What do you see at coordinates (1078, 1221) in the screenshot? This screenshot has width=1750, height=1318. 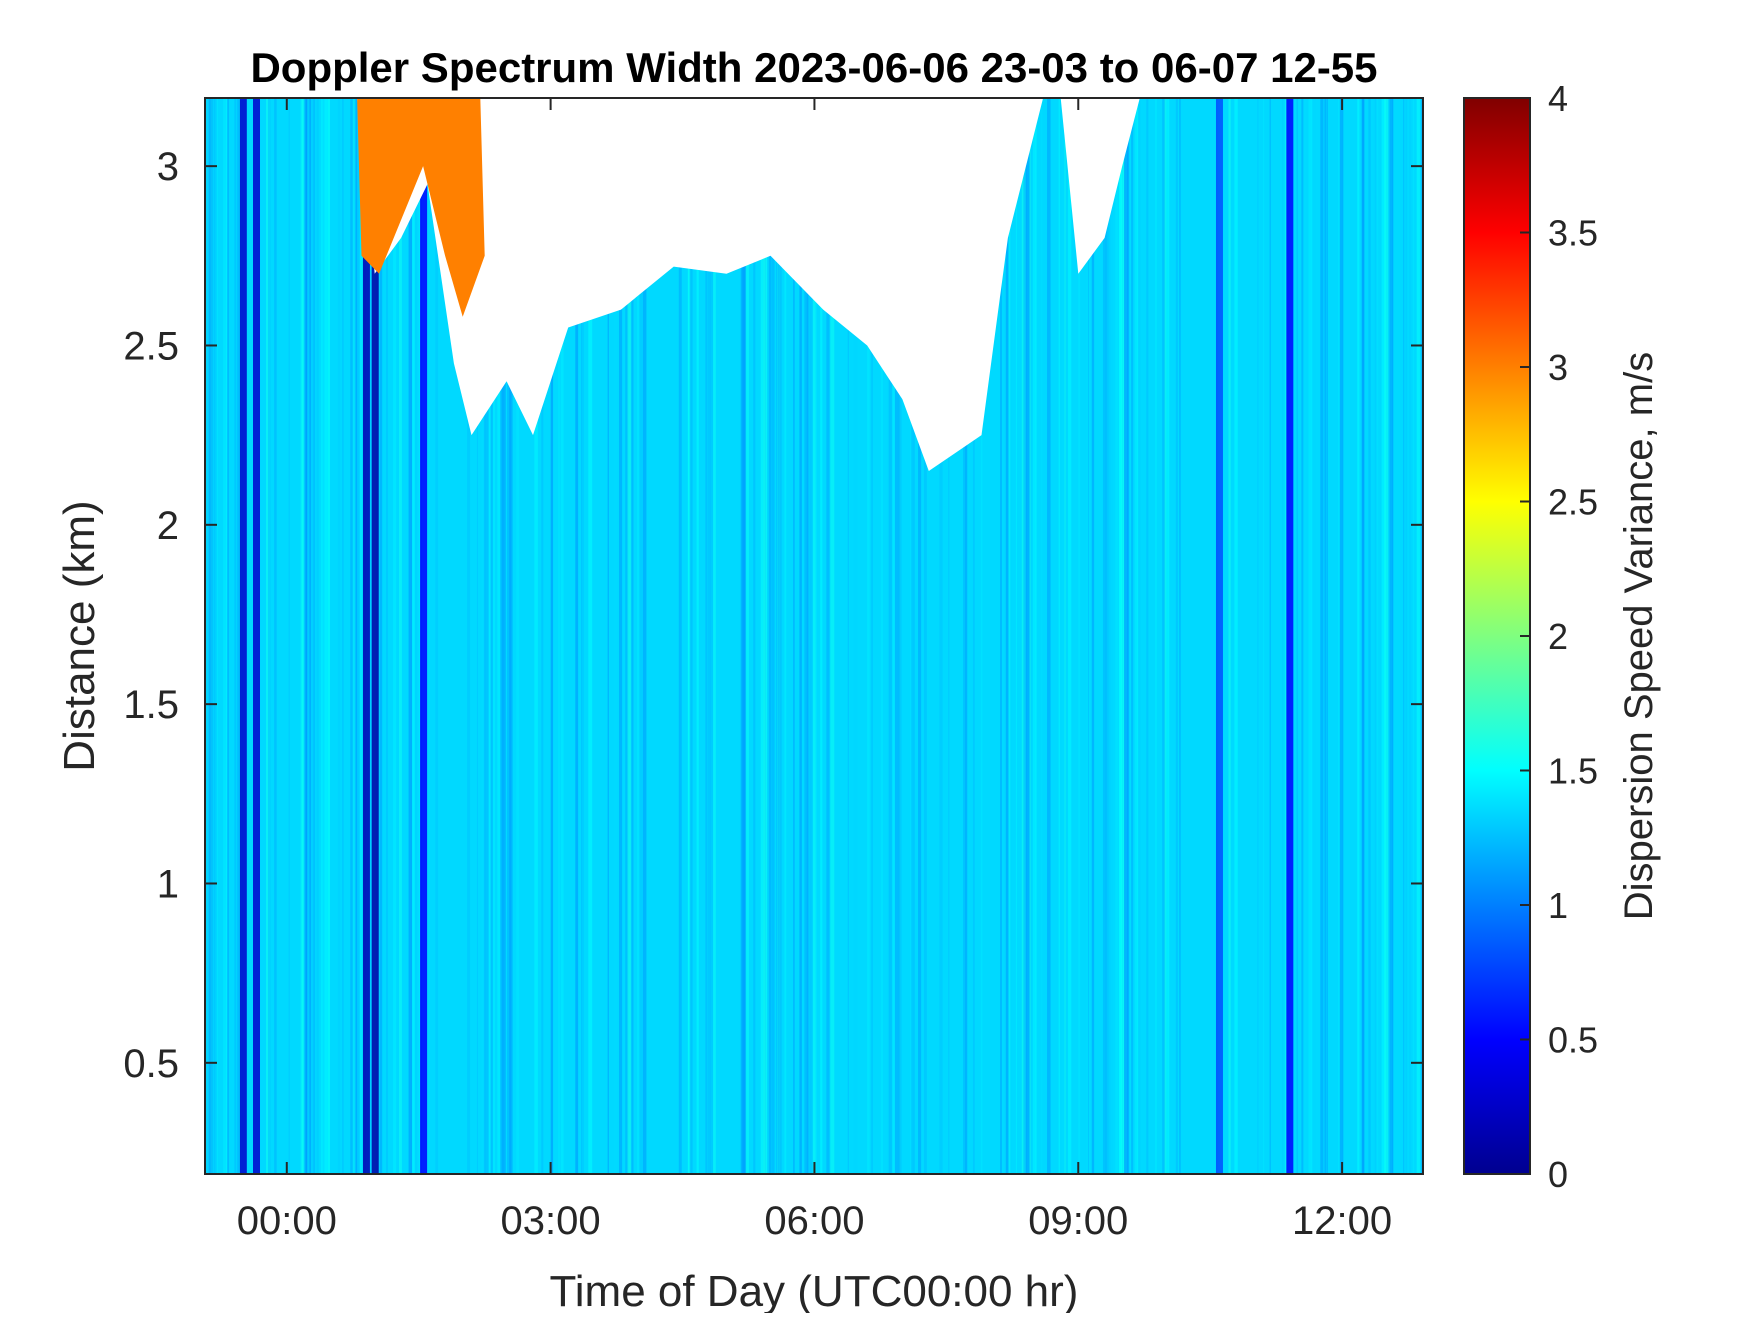 I see `x-tick-label: 09:00` at bounding box center [1078, 1221].